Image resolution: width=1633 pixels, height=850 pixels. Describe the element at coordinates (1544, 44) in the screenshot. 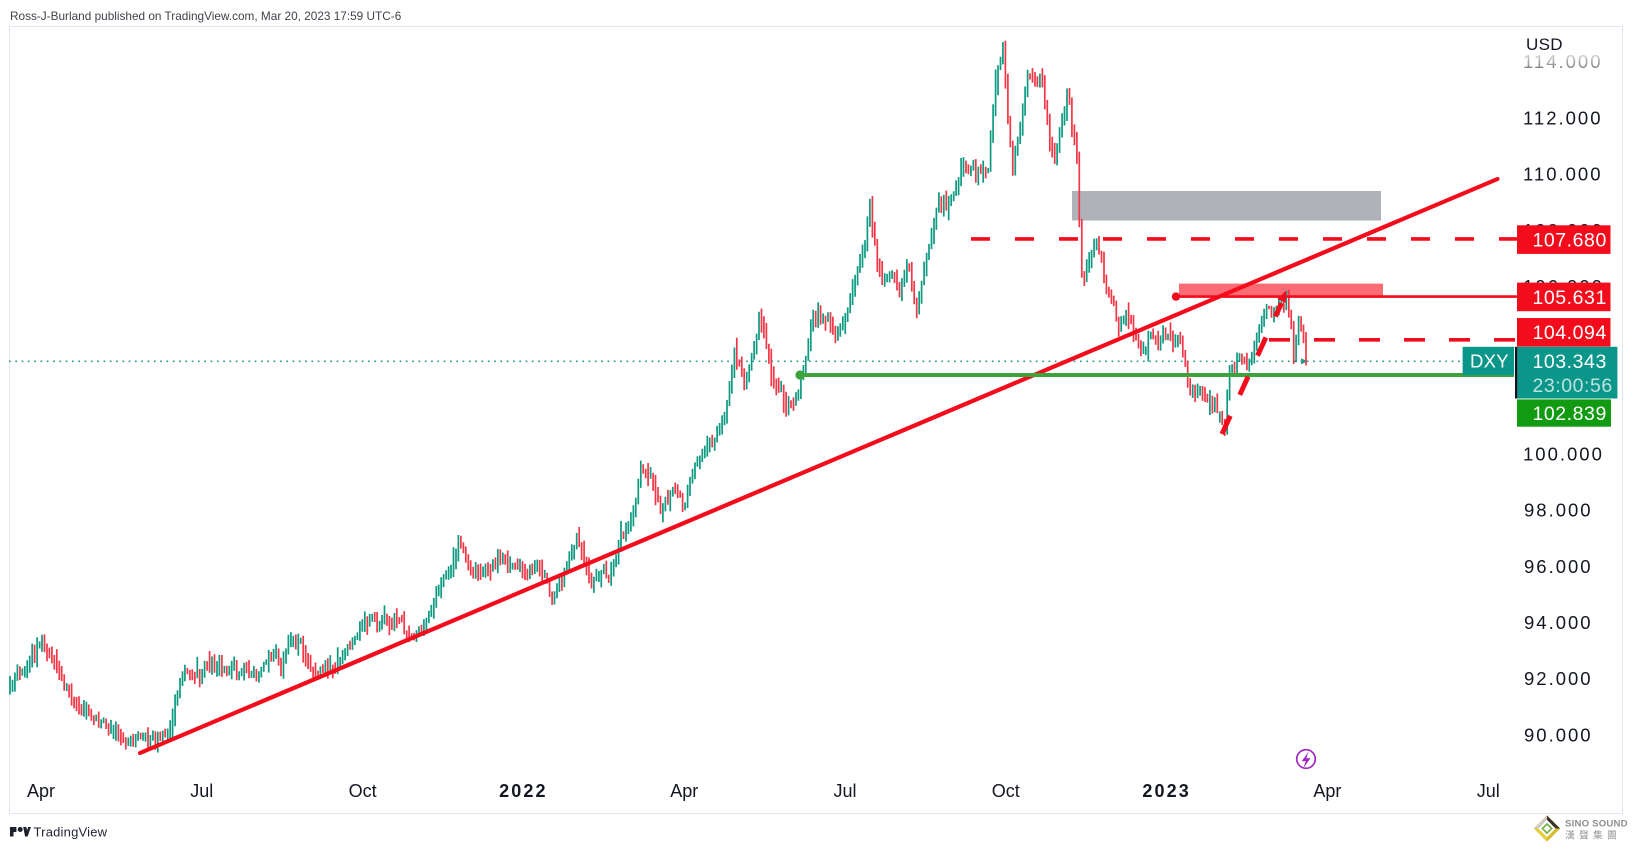

I see `svg-text: USD` at that location.